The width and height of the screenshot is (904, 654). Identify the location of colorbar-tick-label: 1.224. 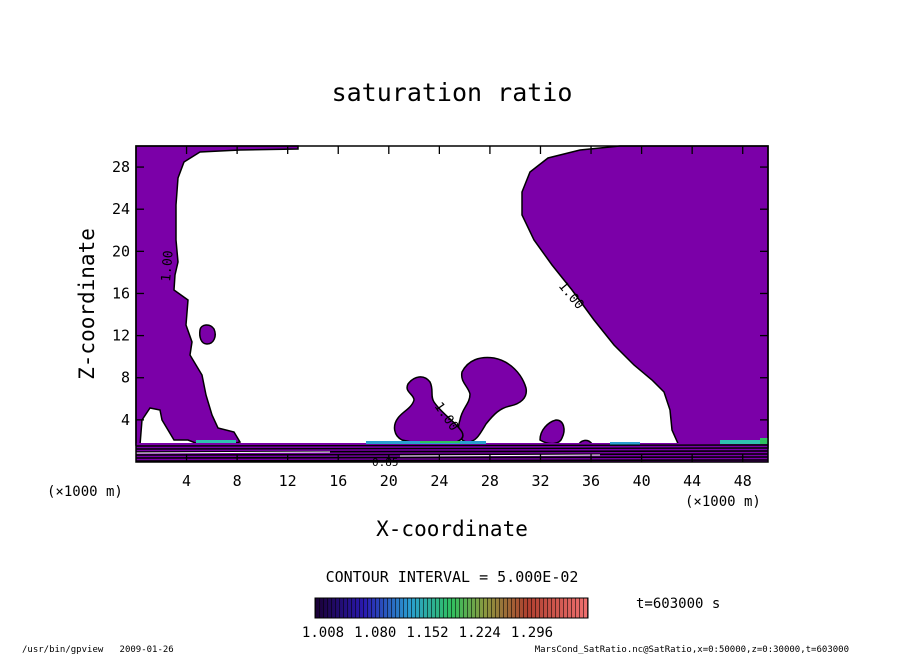
(480, 633).